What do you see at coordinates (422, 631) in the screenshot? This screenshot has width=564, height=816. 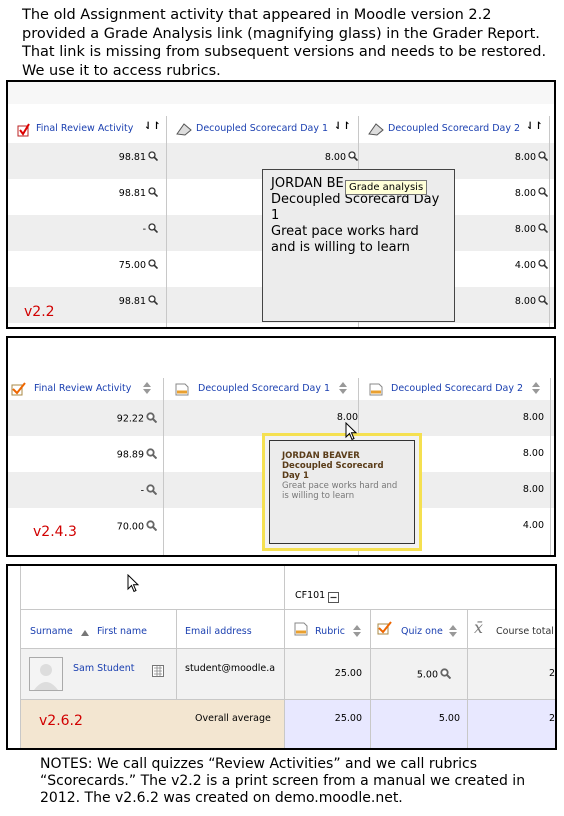 I see `col-quiz-one: Quiz one` at bounding box center [422, 631].